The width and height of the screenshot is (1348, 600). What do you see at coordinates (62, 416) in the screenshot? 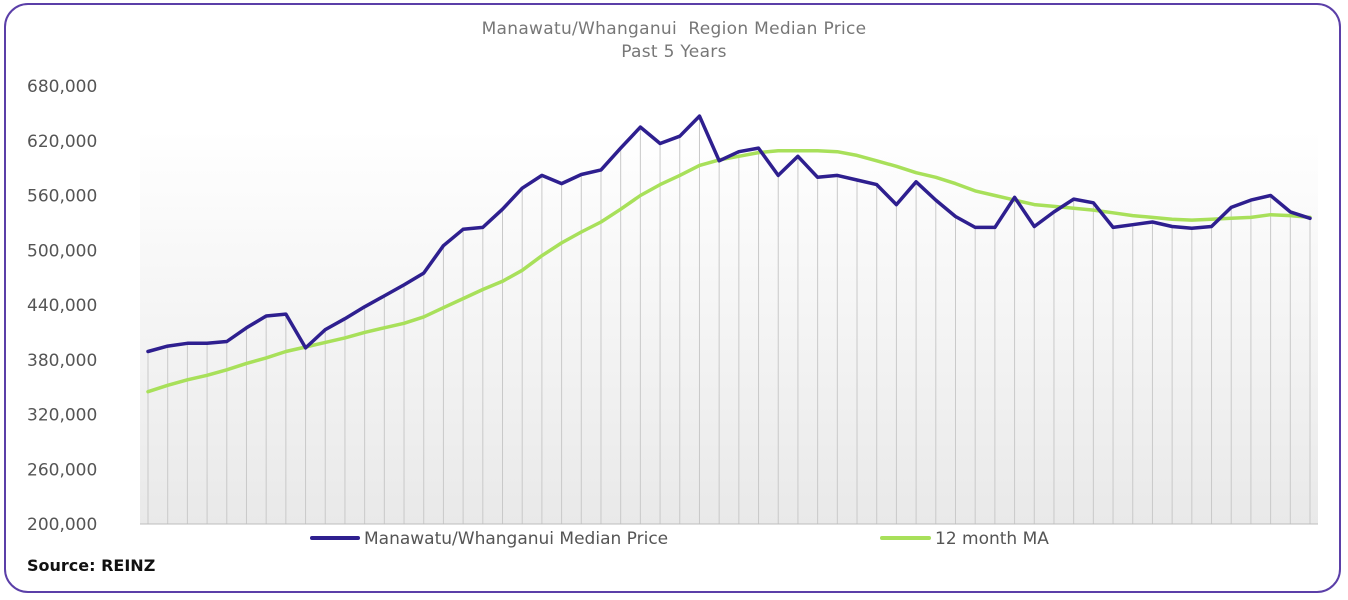
I see `y-tick-label: 320,000` at bounding box center [62, 416].